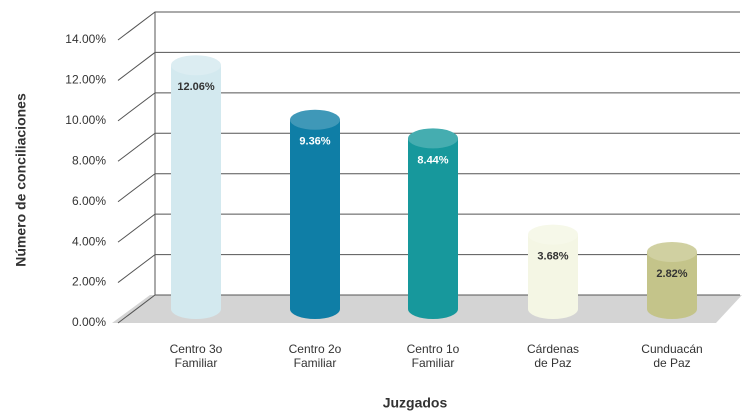 The height and width of the screenshot is (419, 744). Describe the element at coordinates (671, 274) in the screenshot. I see `value-label: 2.82%` at that location.